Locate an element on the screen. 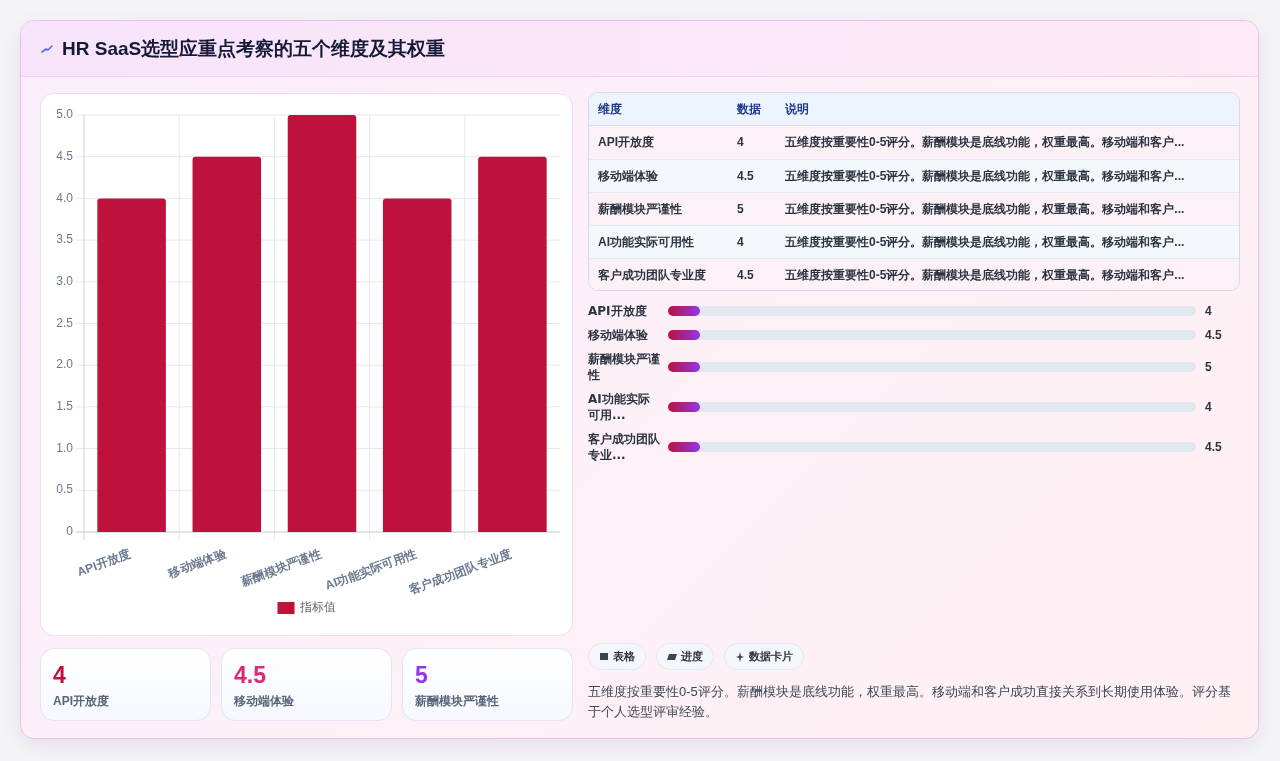 This screenshot has width=1280, height=761. y-tick-label: 0.5 is located at coordinates (65, 489).